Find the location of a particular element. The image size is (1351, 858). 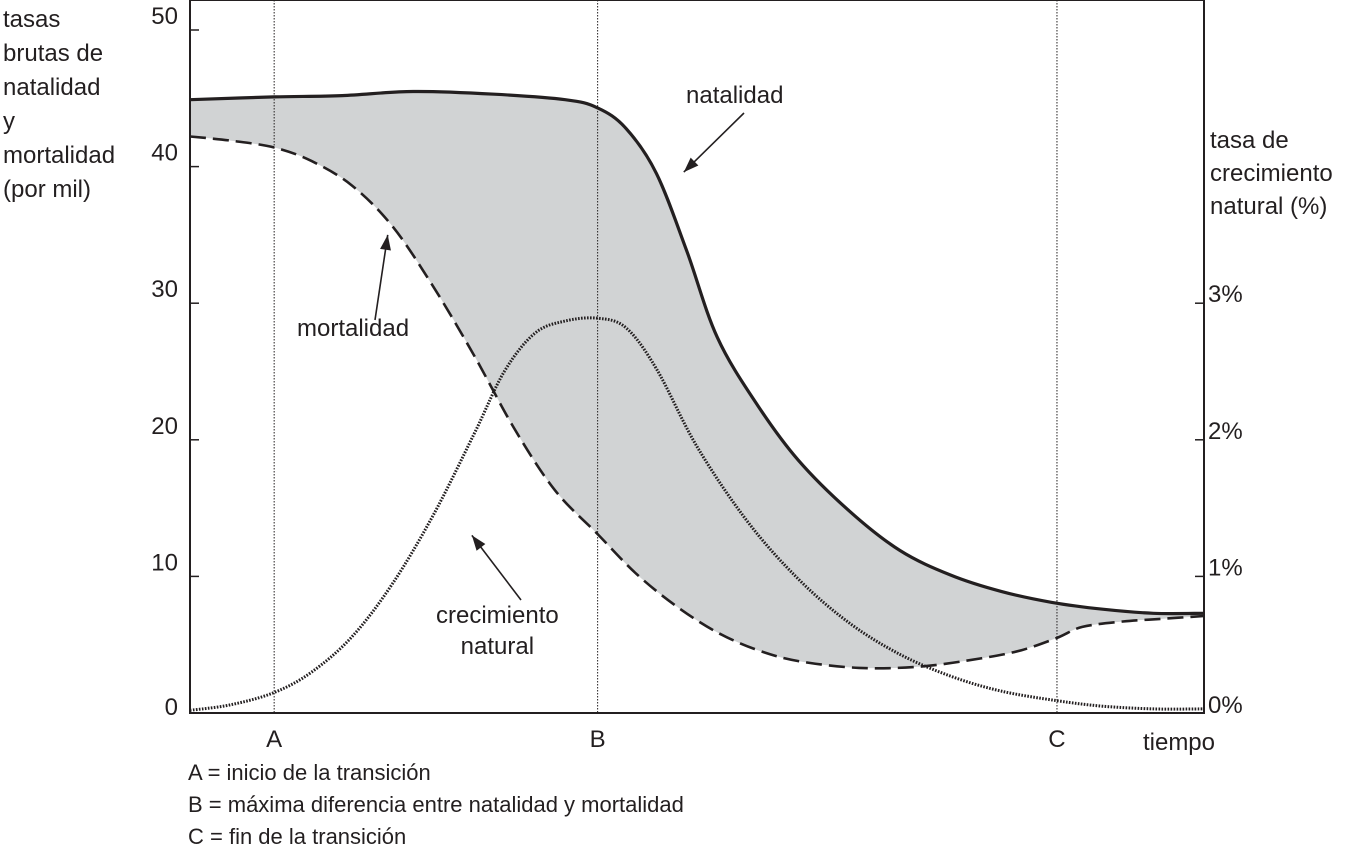

marker-label-b: B is located at coordinates (598, 739).